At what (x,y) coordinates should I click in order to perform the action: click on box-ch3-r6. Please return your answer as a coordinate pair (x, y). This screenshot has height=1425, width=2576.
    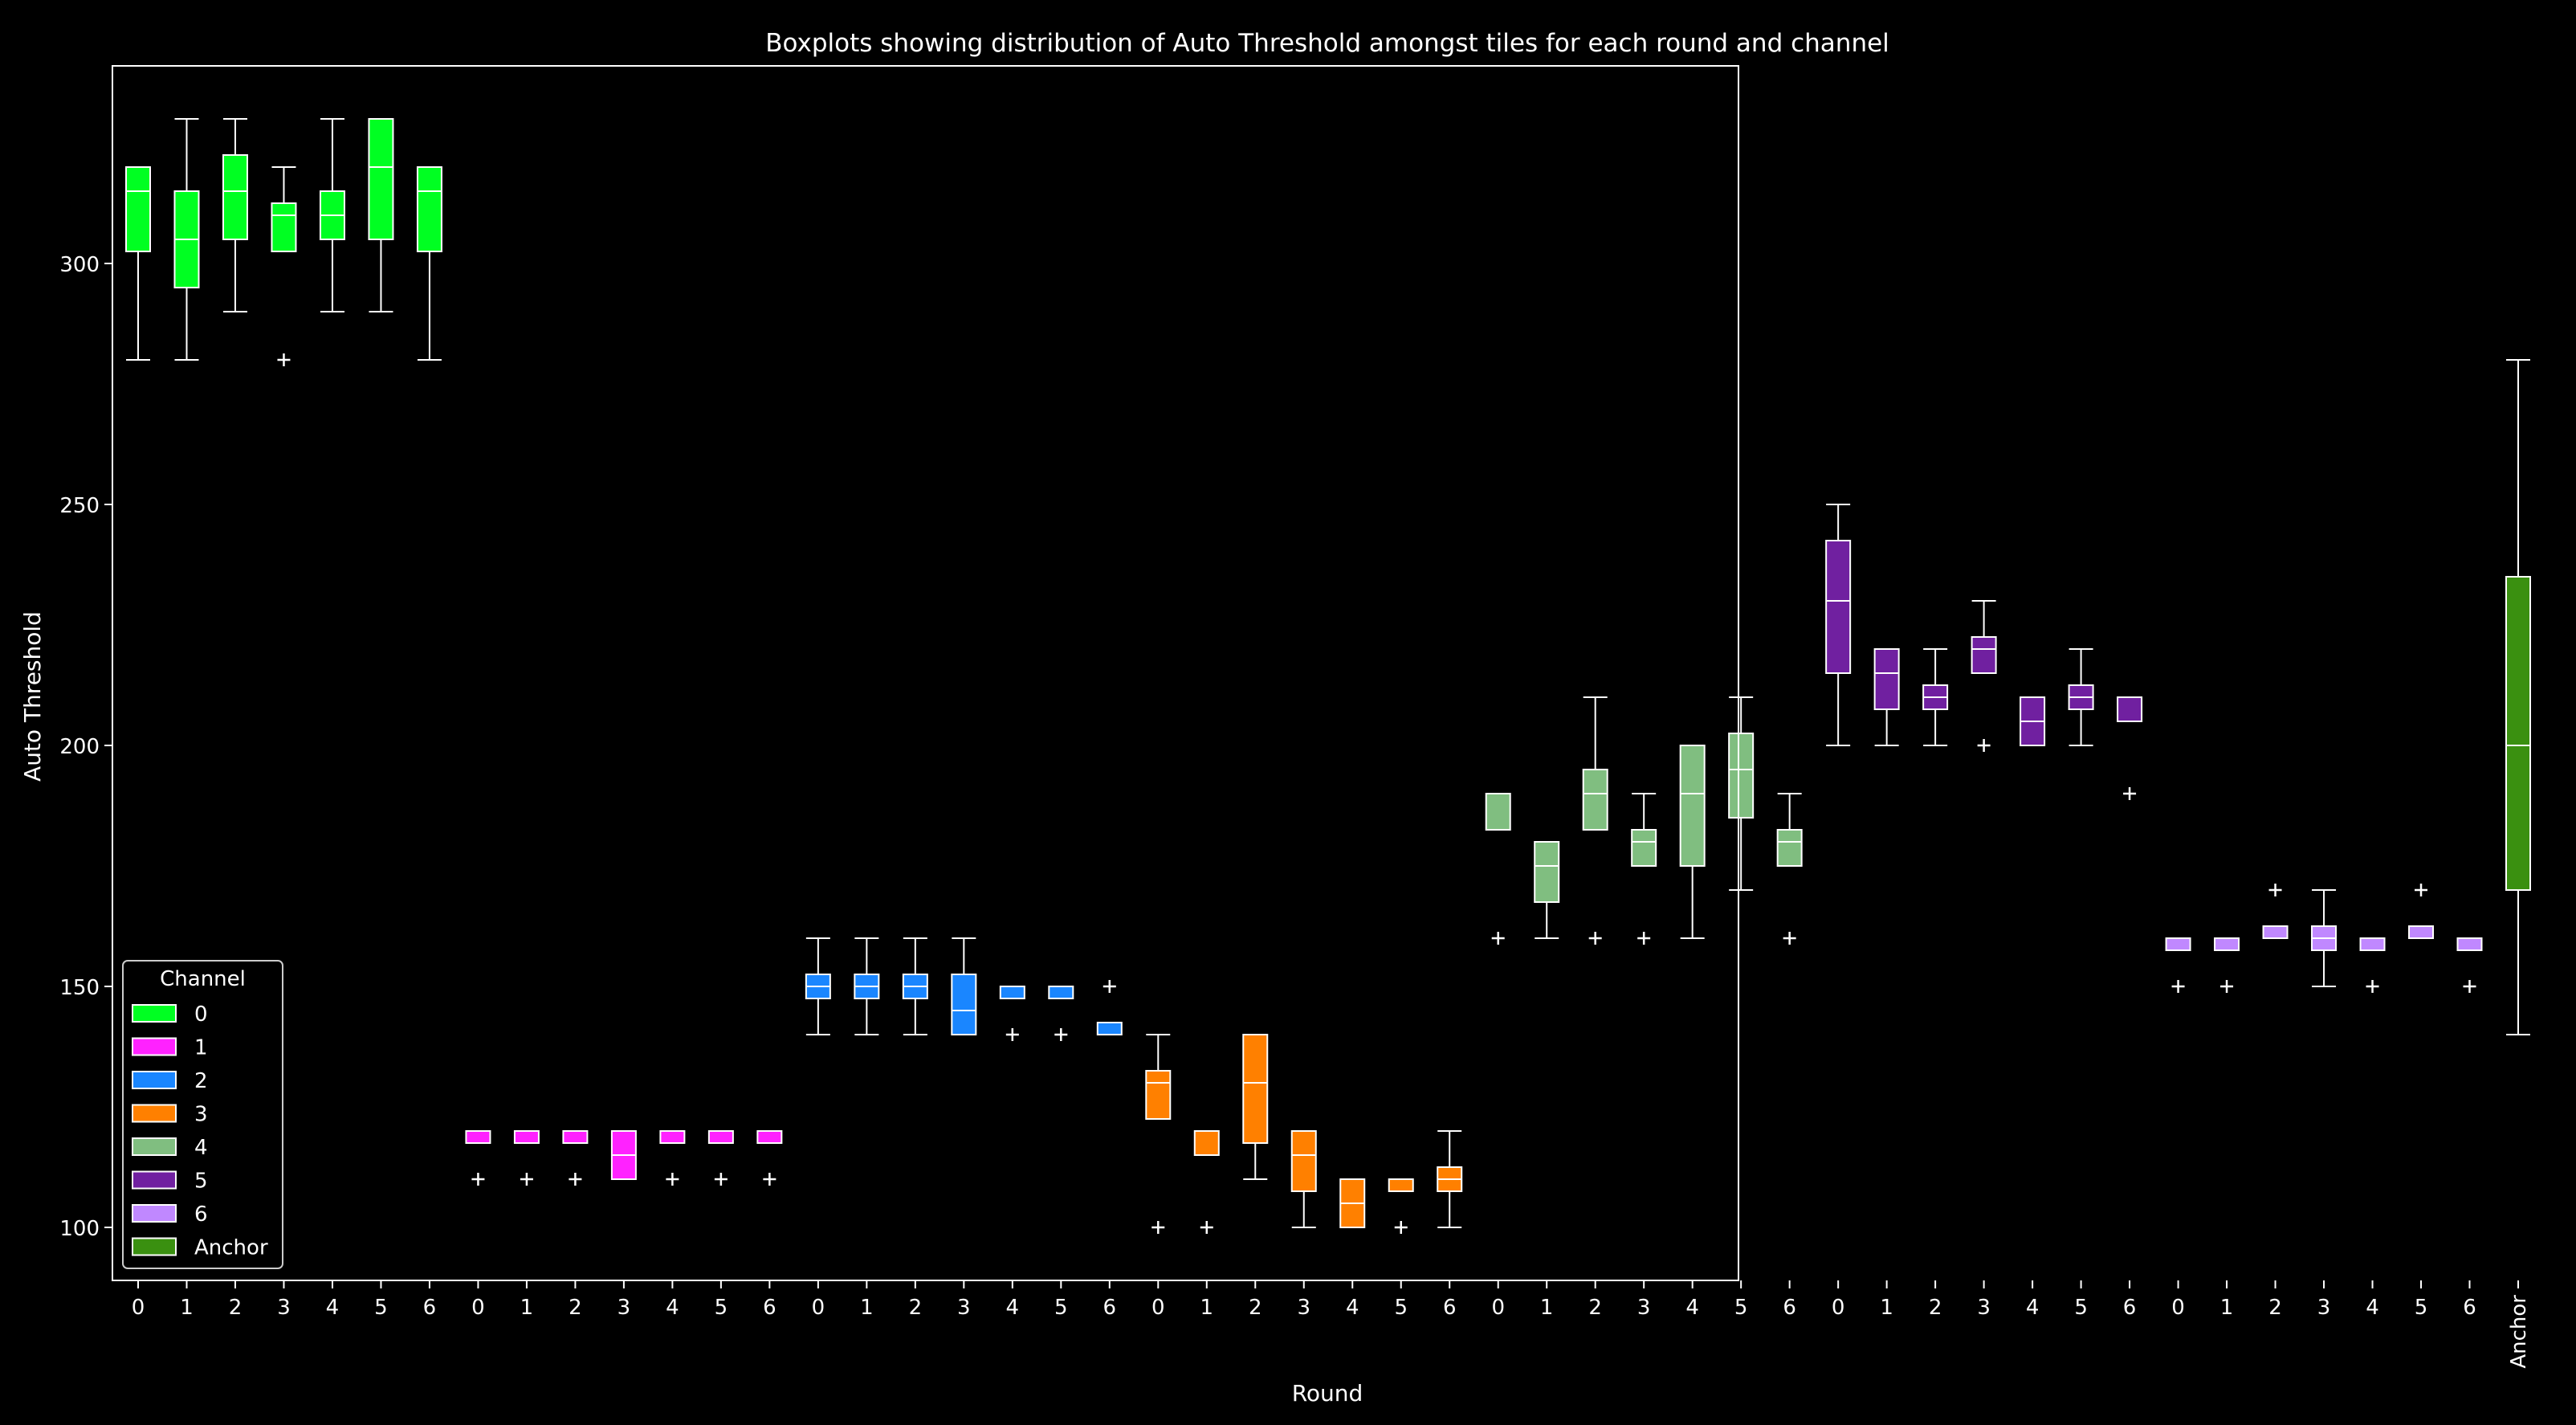
    Looking at the image, I should click on (1450, 1179).